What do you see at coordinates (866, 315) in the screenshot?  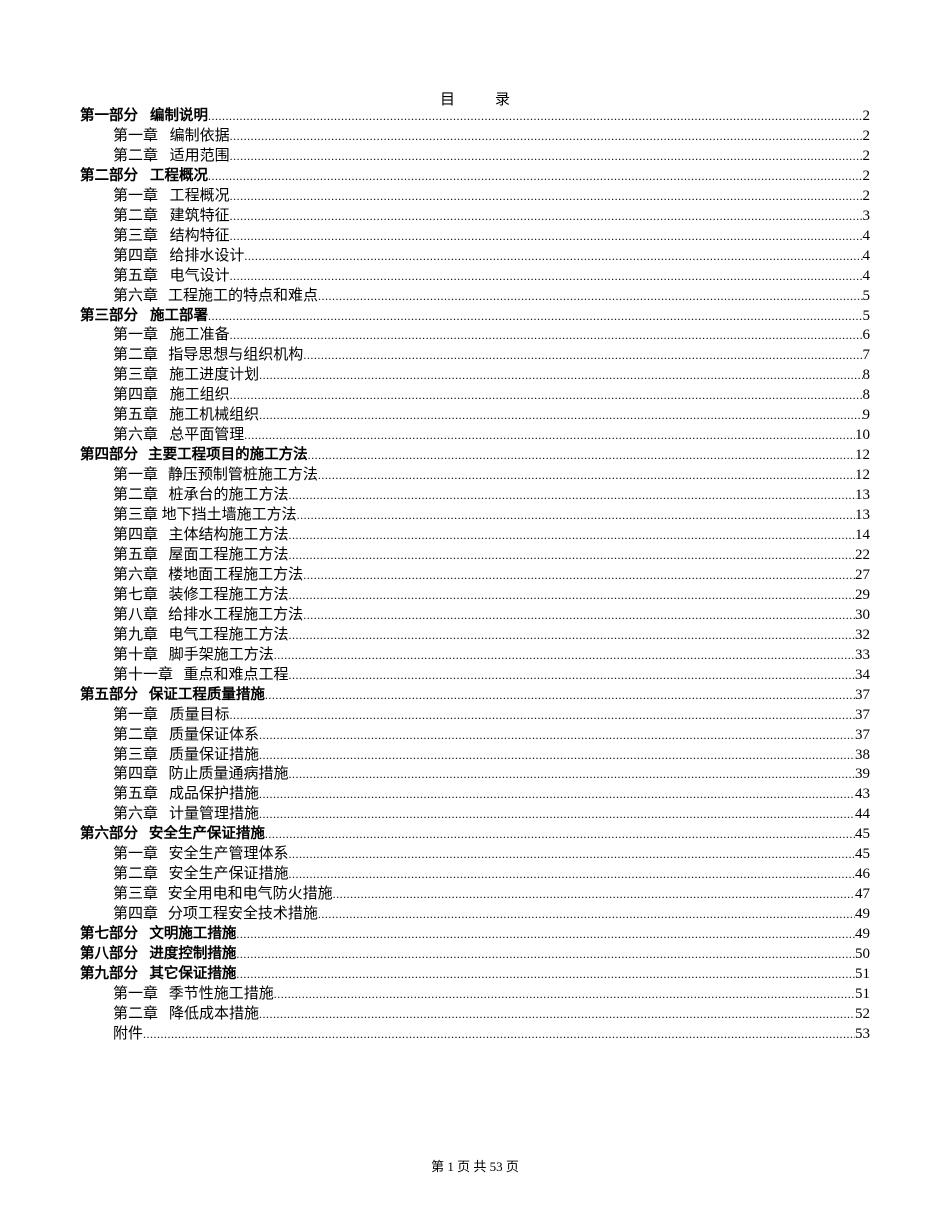 I see `entry-page-number: 5` at bounding box center [866, 315].